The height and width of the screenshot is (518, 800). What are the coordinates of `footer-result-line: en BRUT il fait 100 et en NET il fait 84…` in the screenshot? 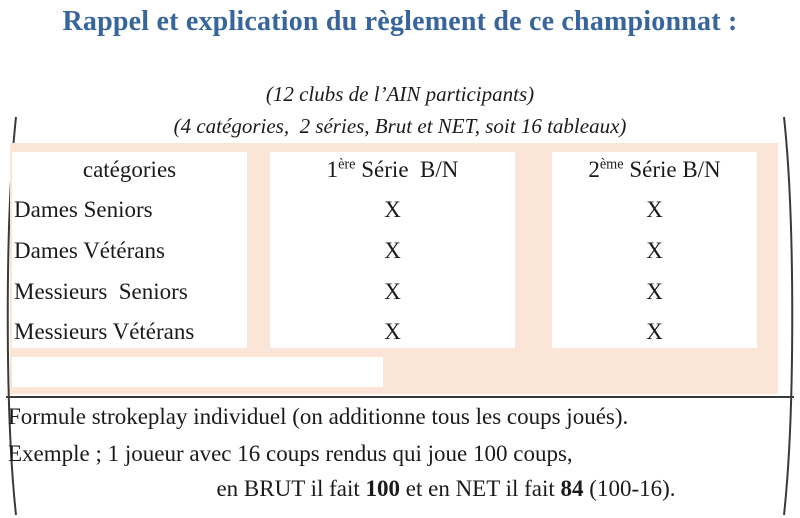 It's located at (400, 488).